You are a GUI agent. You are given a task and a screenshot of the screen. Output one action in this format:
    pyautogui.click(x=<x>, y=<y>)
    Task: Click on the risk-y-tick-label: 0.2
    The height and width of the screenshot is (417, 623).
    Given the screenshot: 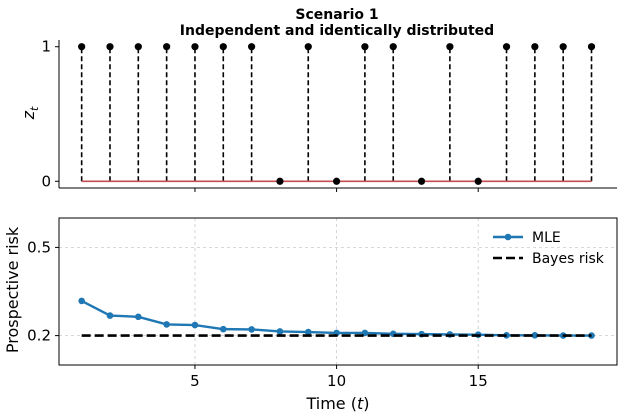 What is the action you would take?
    pyautogui.click(x=39, y=336)
    